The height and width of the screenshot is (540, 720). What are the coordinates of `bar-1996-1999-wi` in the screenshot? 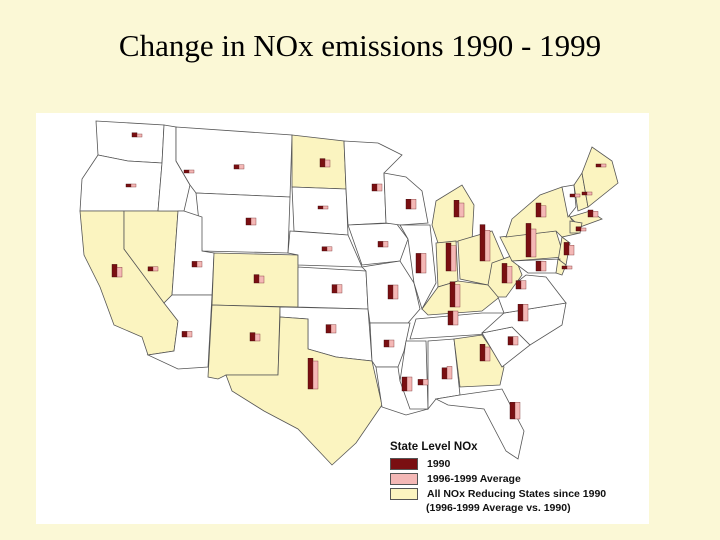 It's located at (413, 204).